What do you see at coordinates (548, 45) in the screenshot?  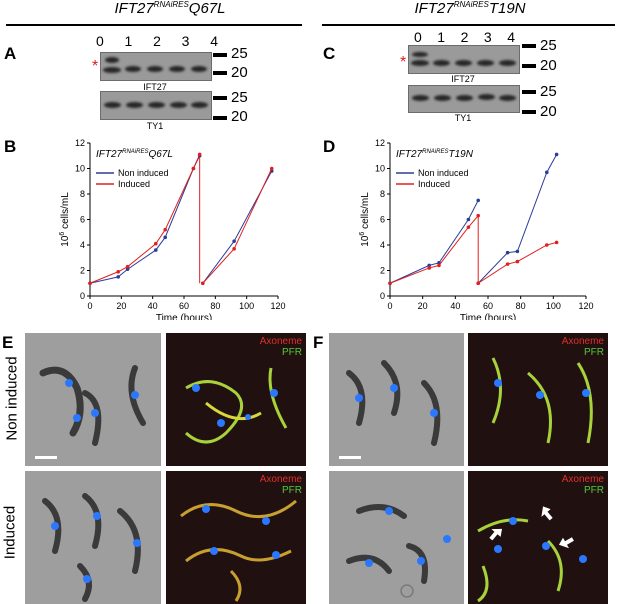 I see `marker-25-c1: 25` at bounding box center [548, 45].